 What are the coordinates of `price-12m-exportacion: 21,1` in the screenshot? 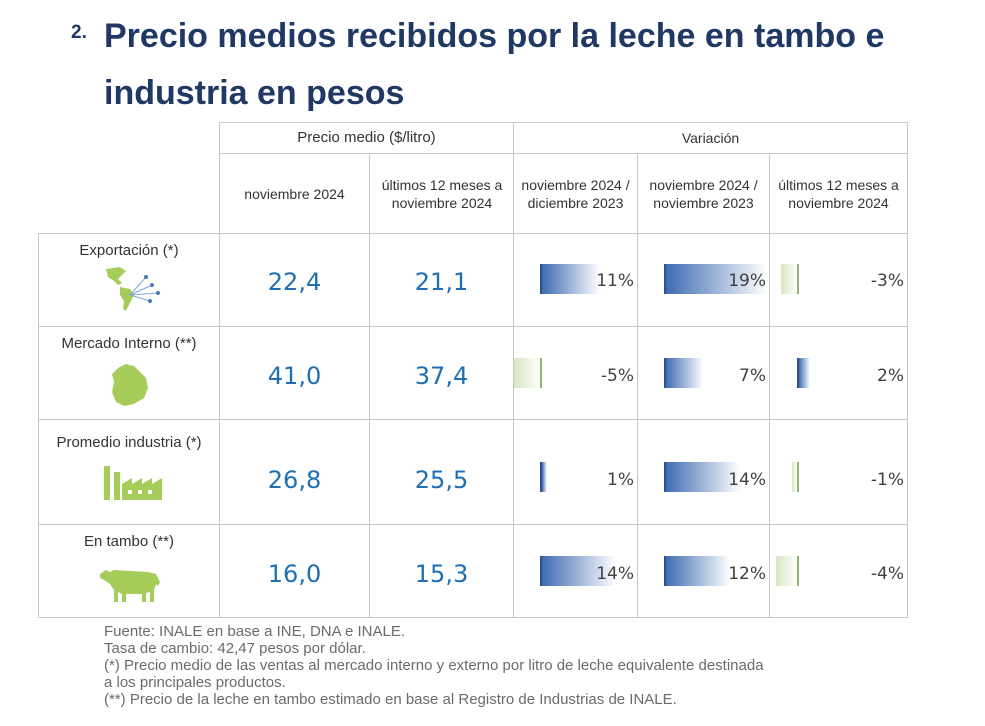 It's located at (441, 282).